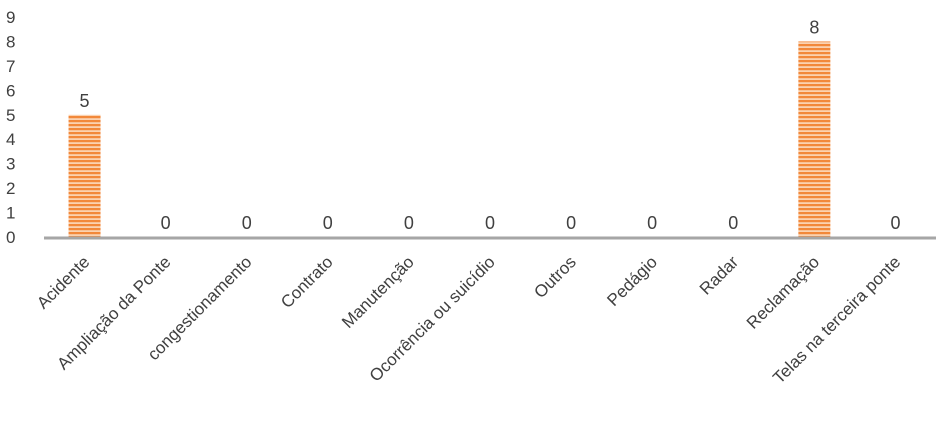 The width and height of the screenshot is (938, 428). I want to click on y-tick-label: 0, so click(10, 237).